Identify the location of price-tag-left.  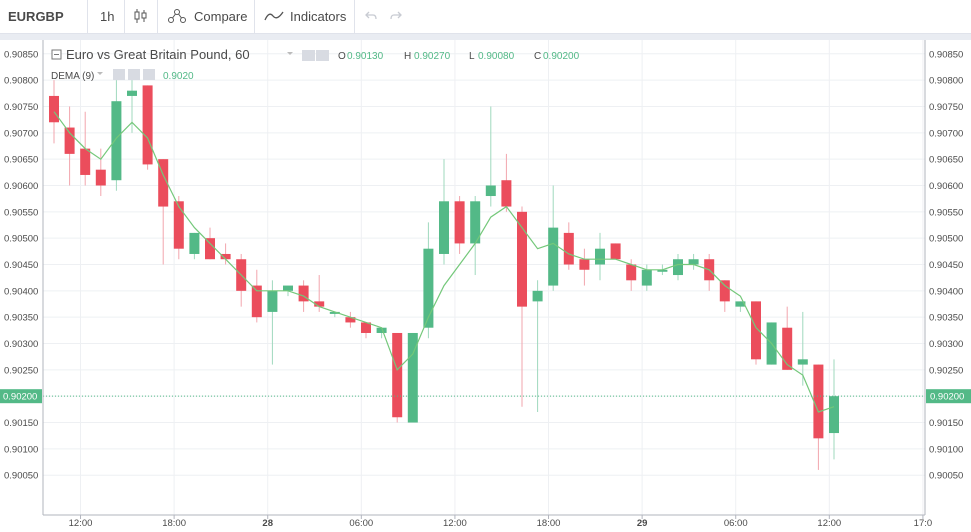
(21, 396).